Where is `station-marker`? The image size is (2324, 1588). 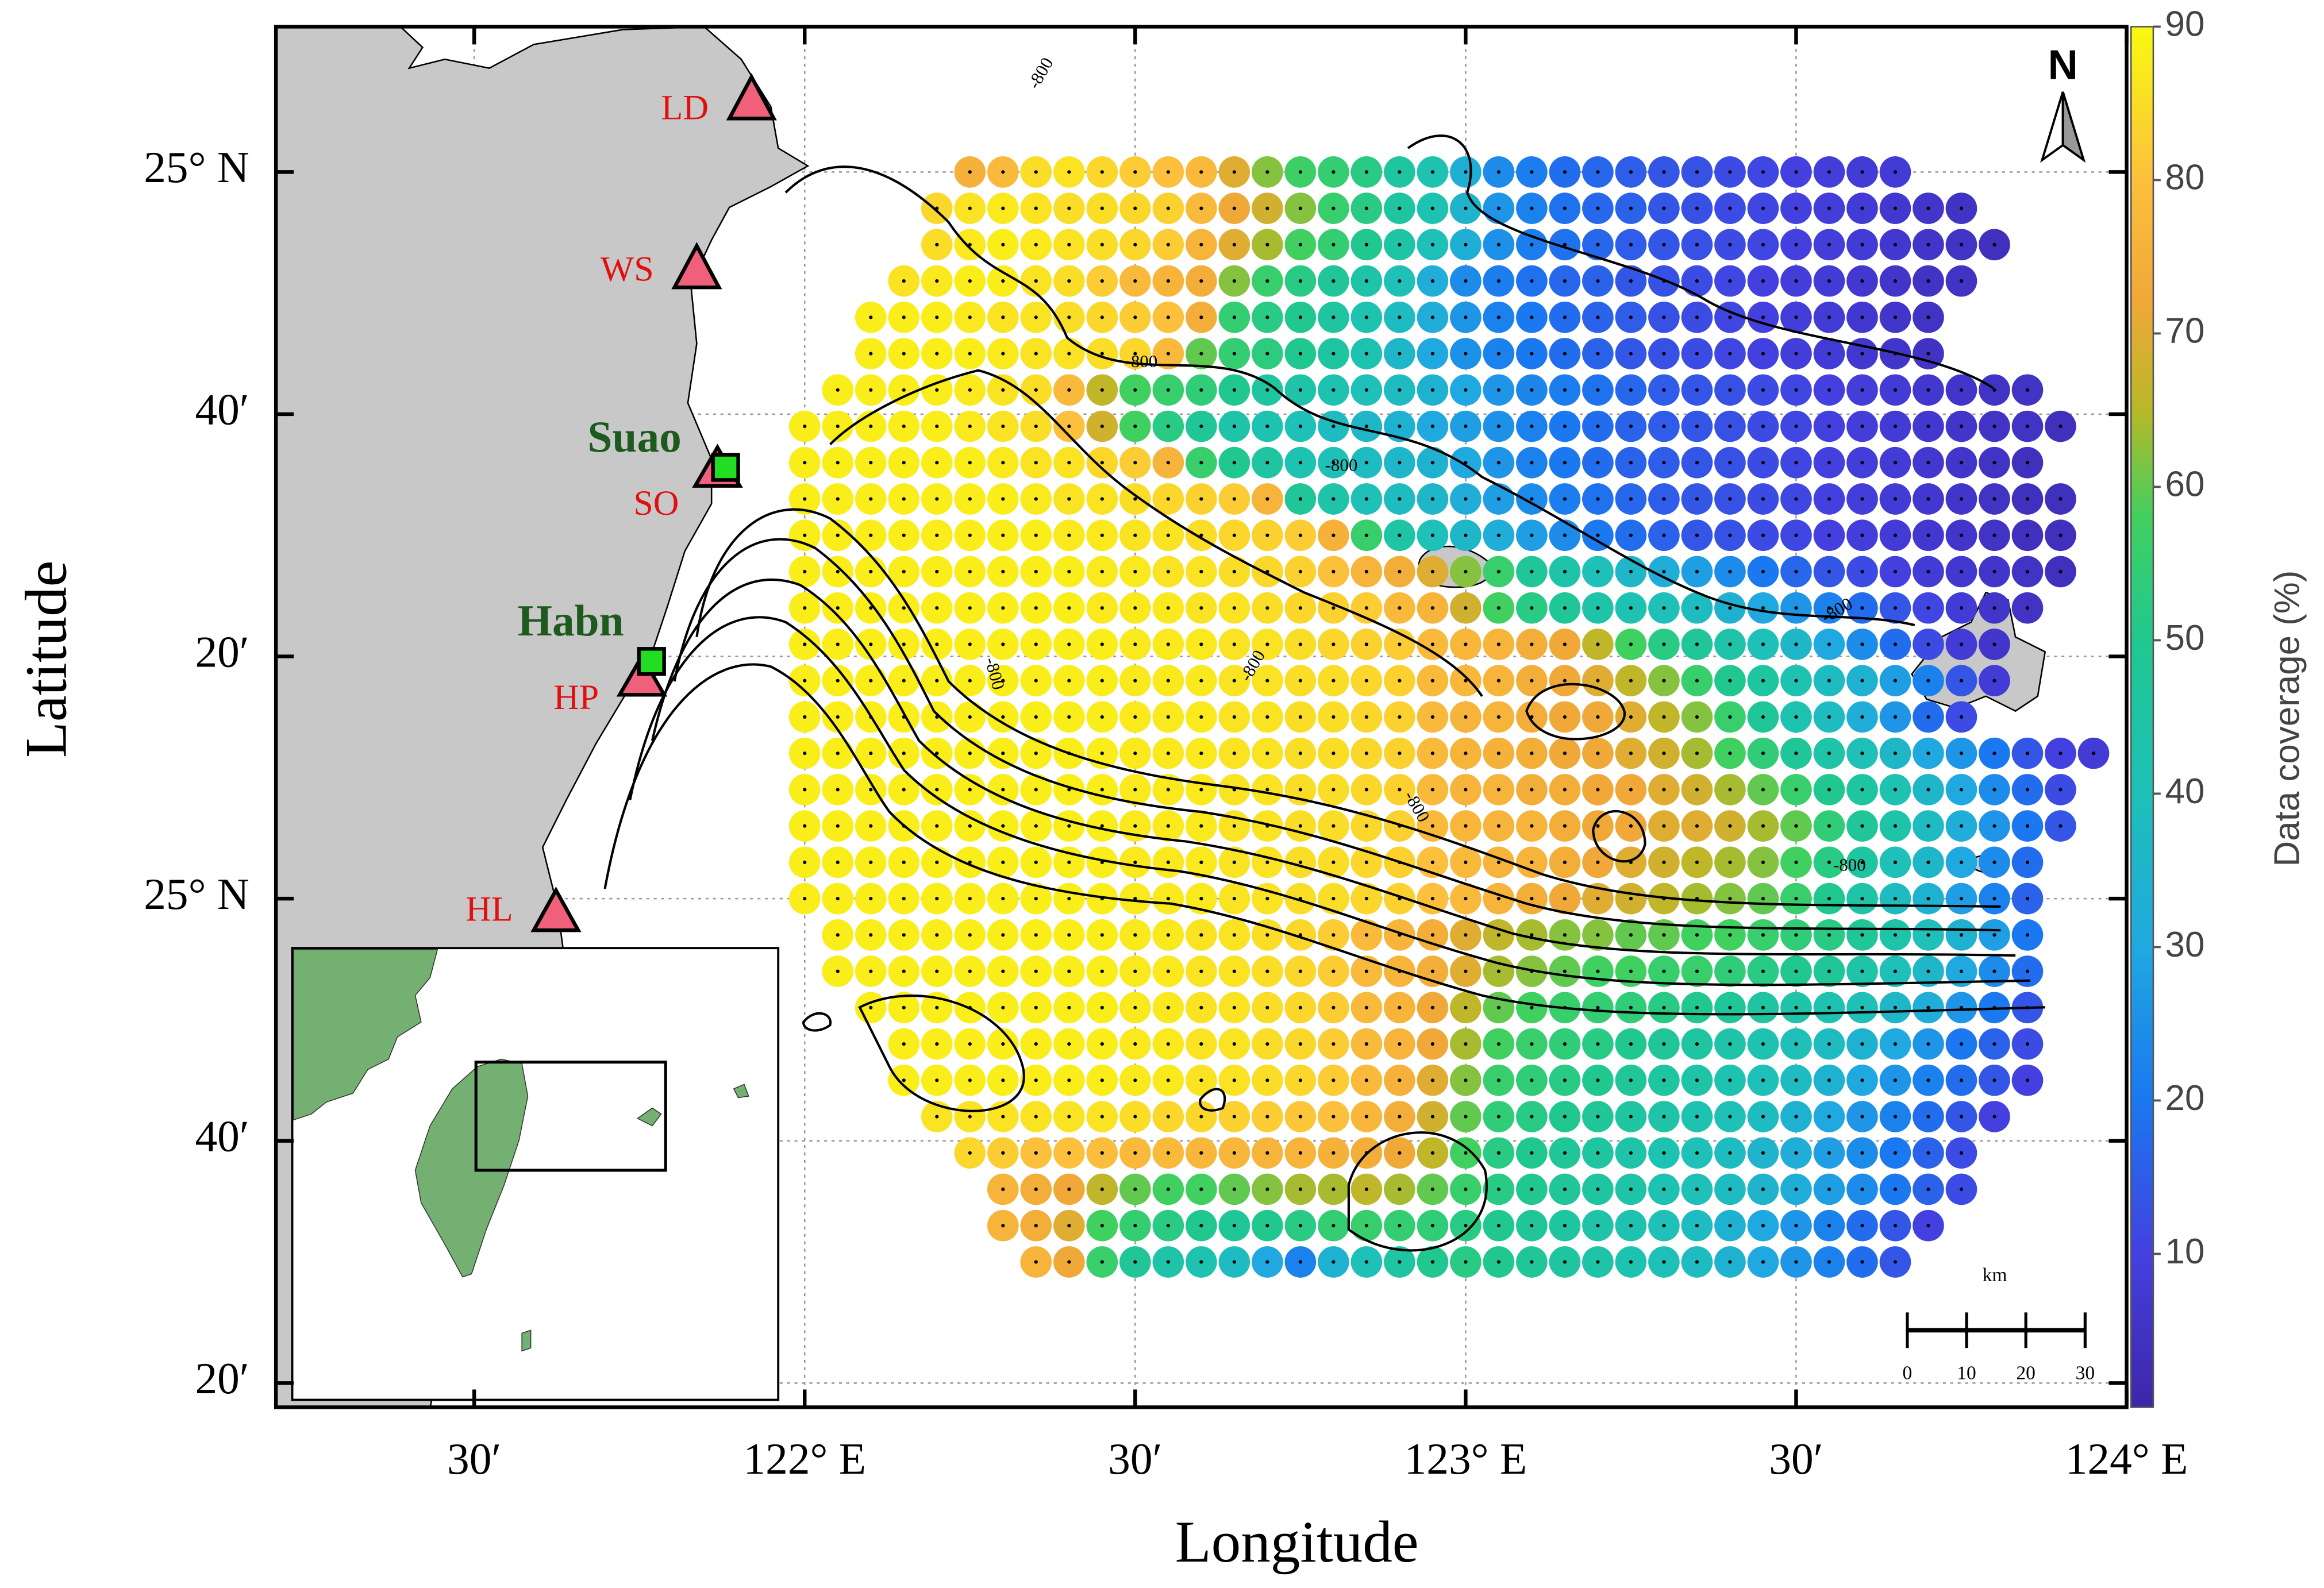 station-marker is located at coordinates (696, 266).